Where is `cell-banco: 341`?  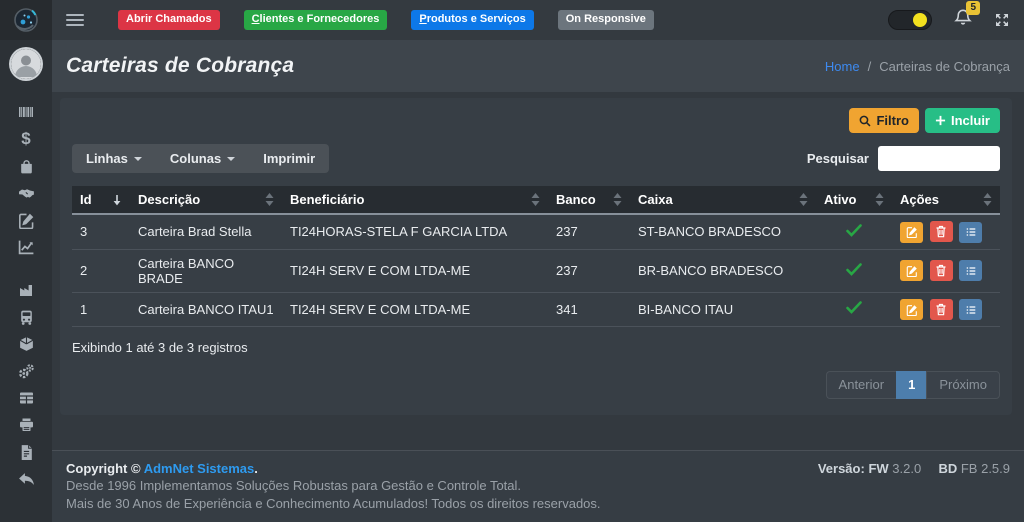 cell-banco: 341 is located at coordinates (589, 309).